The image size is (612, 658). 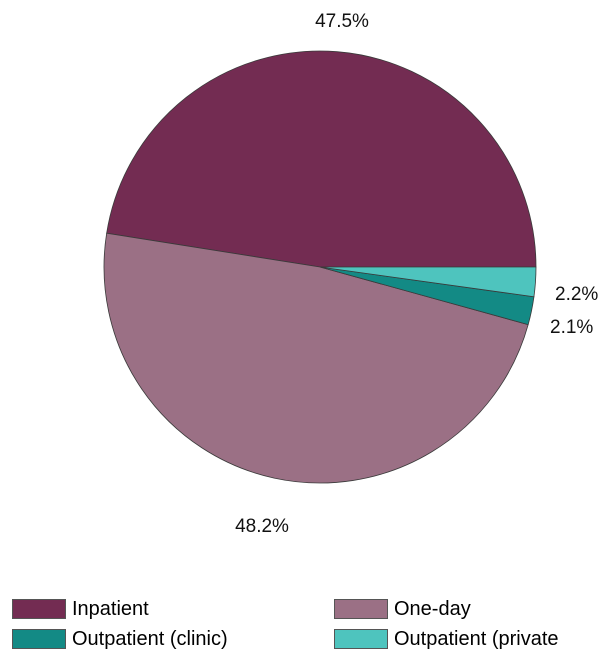 I want to click on legend-label-outpatient-clinic: Outpatient (clinic), so click(x=150, y=638).